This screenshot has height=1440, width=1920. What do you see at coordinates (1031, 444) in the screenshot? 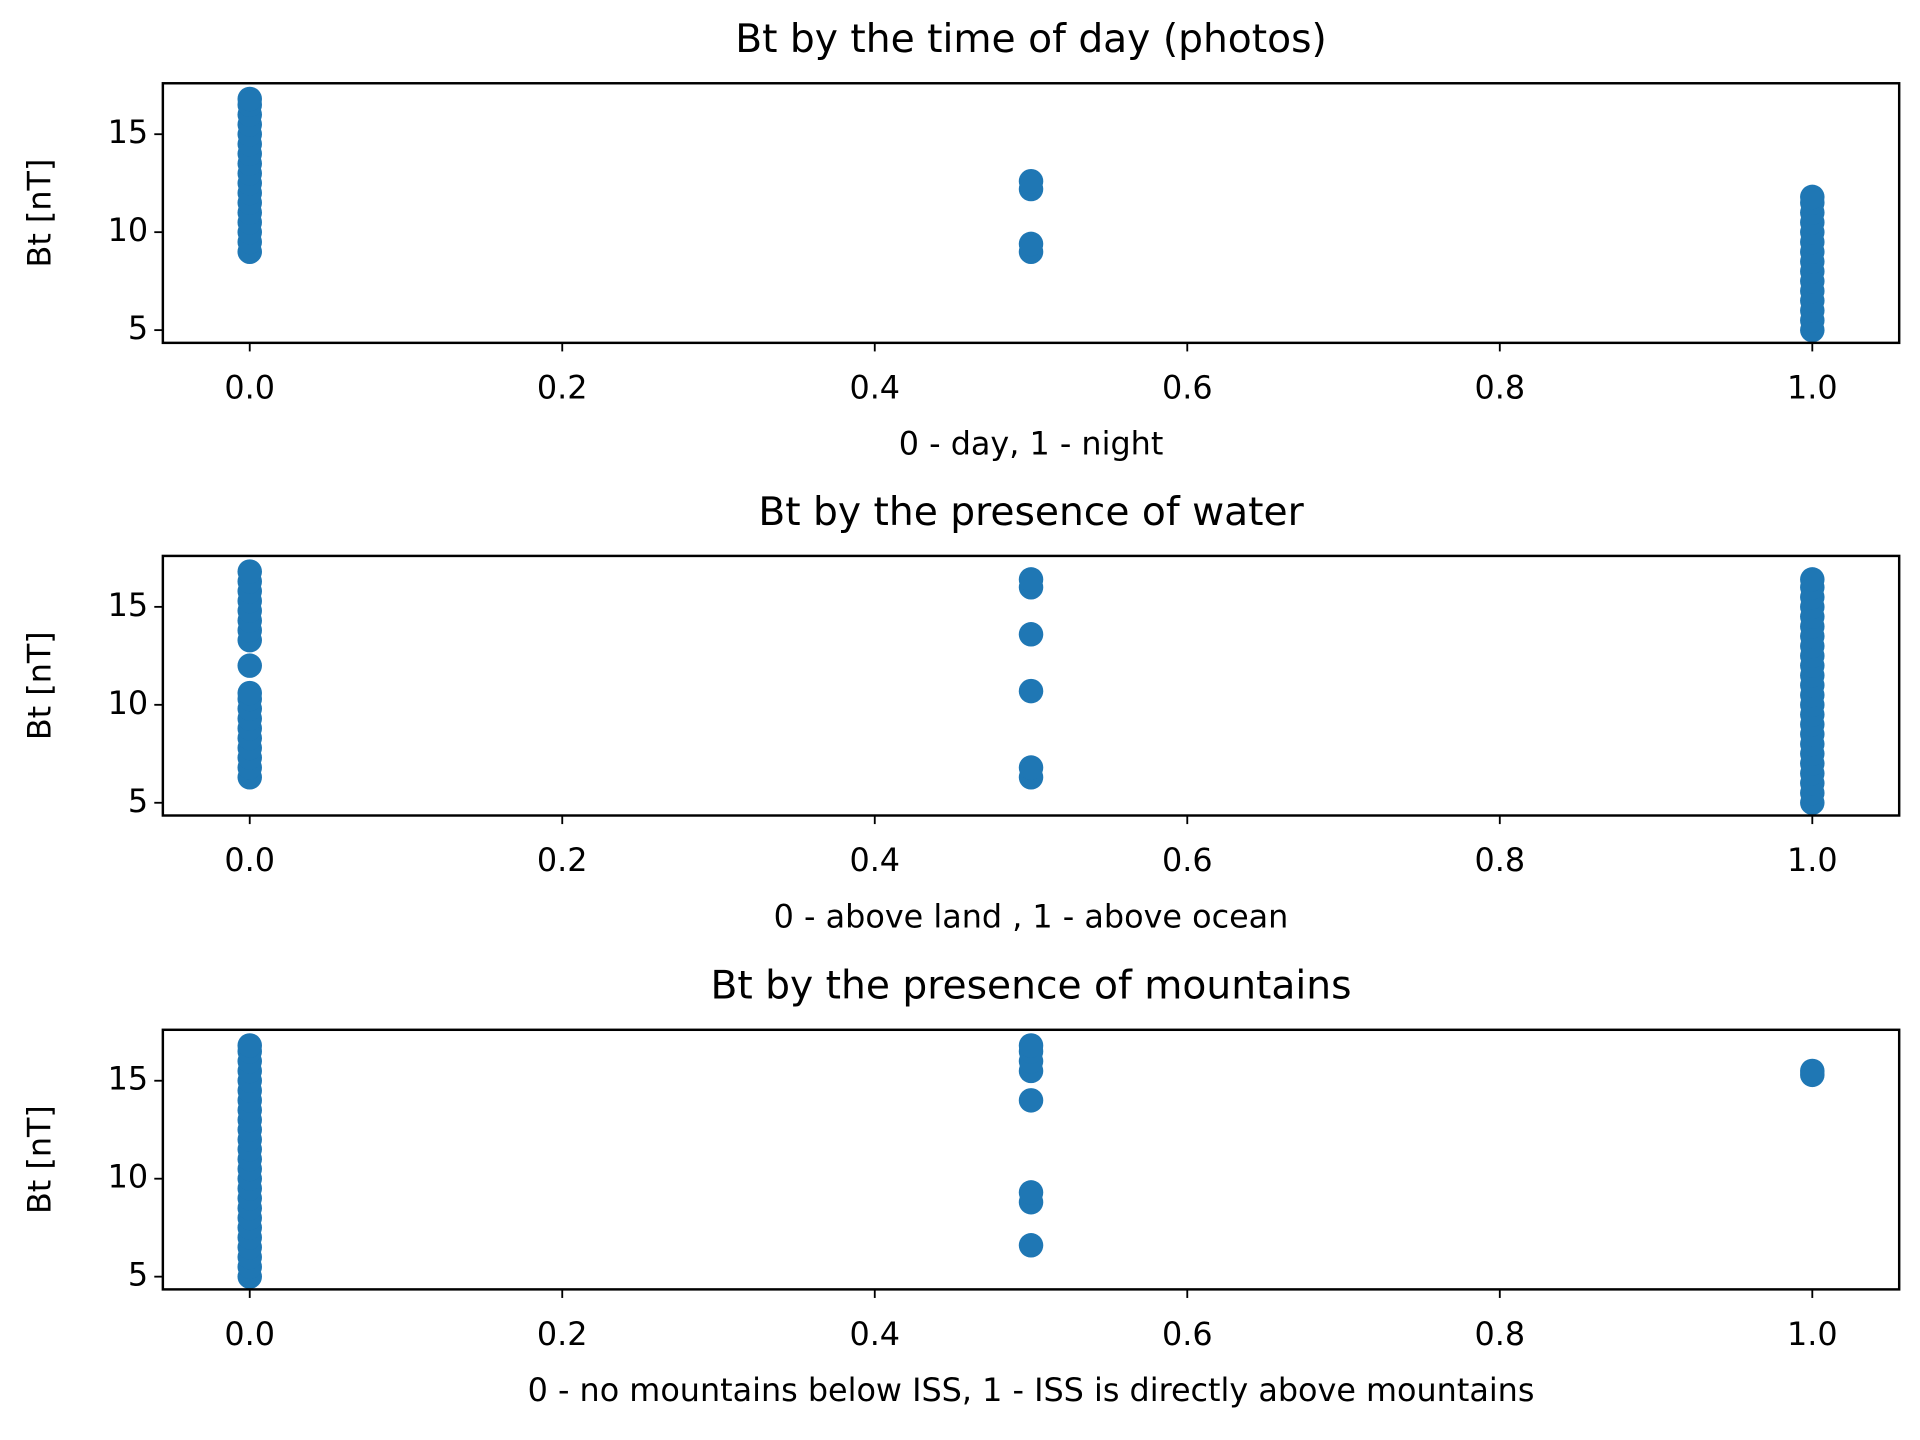
I see `x-axis-label: 0 - day, 1 - night` at bounding box center [1031, 444].